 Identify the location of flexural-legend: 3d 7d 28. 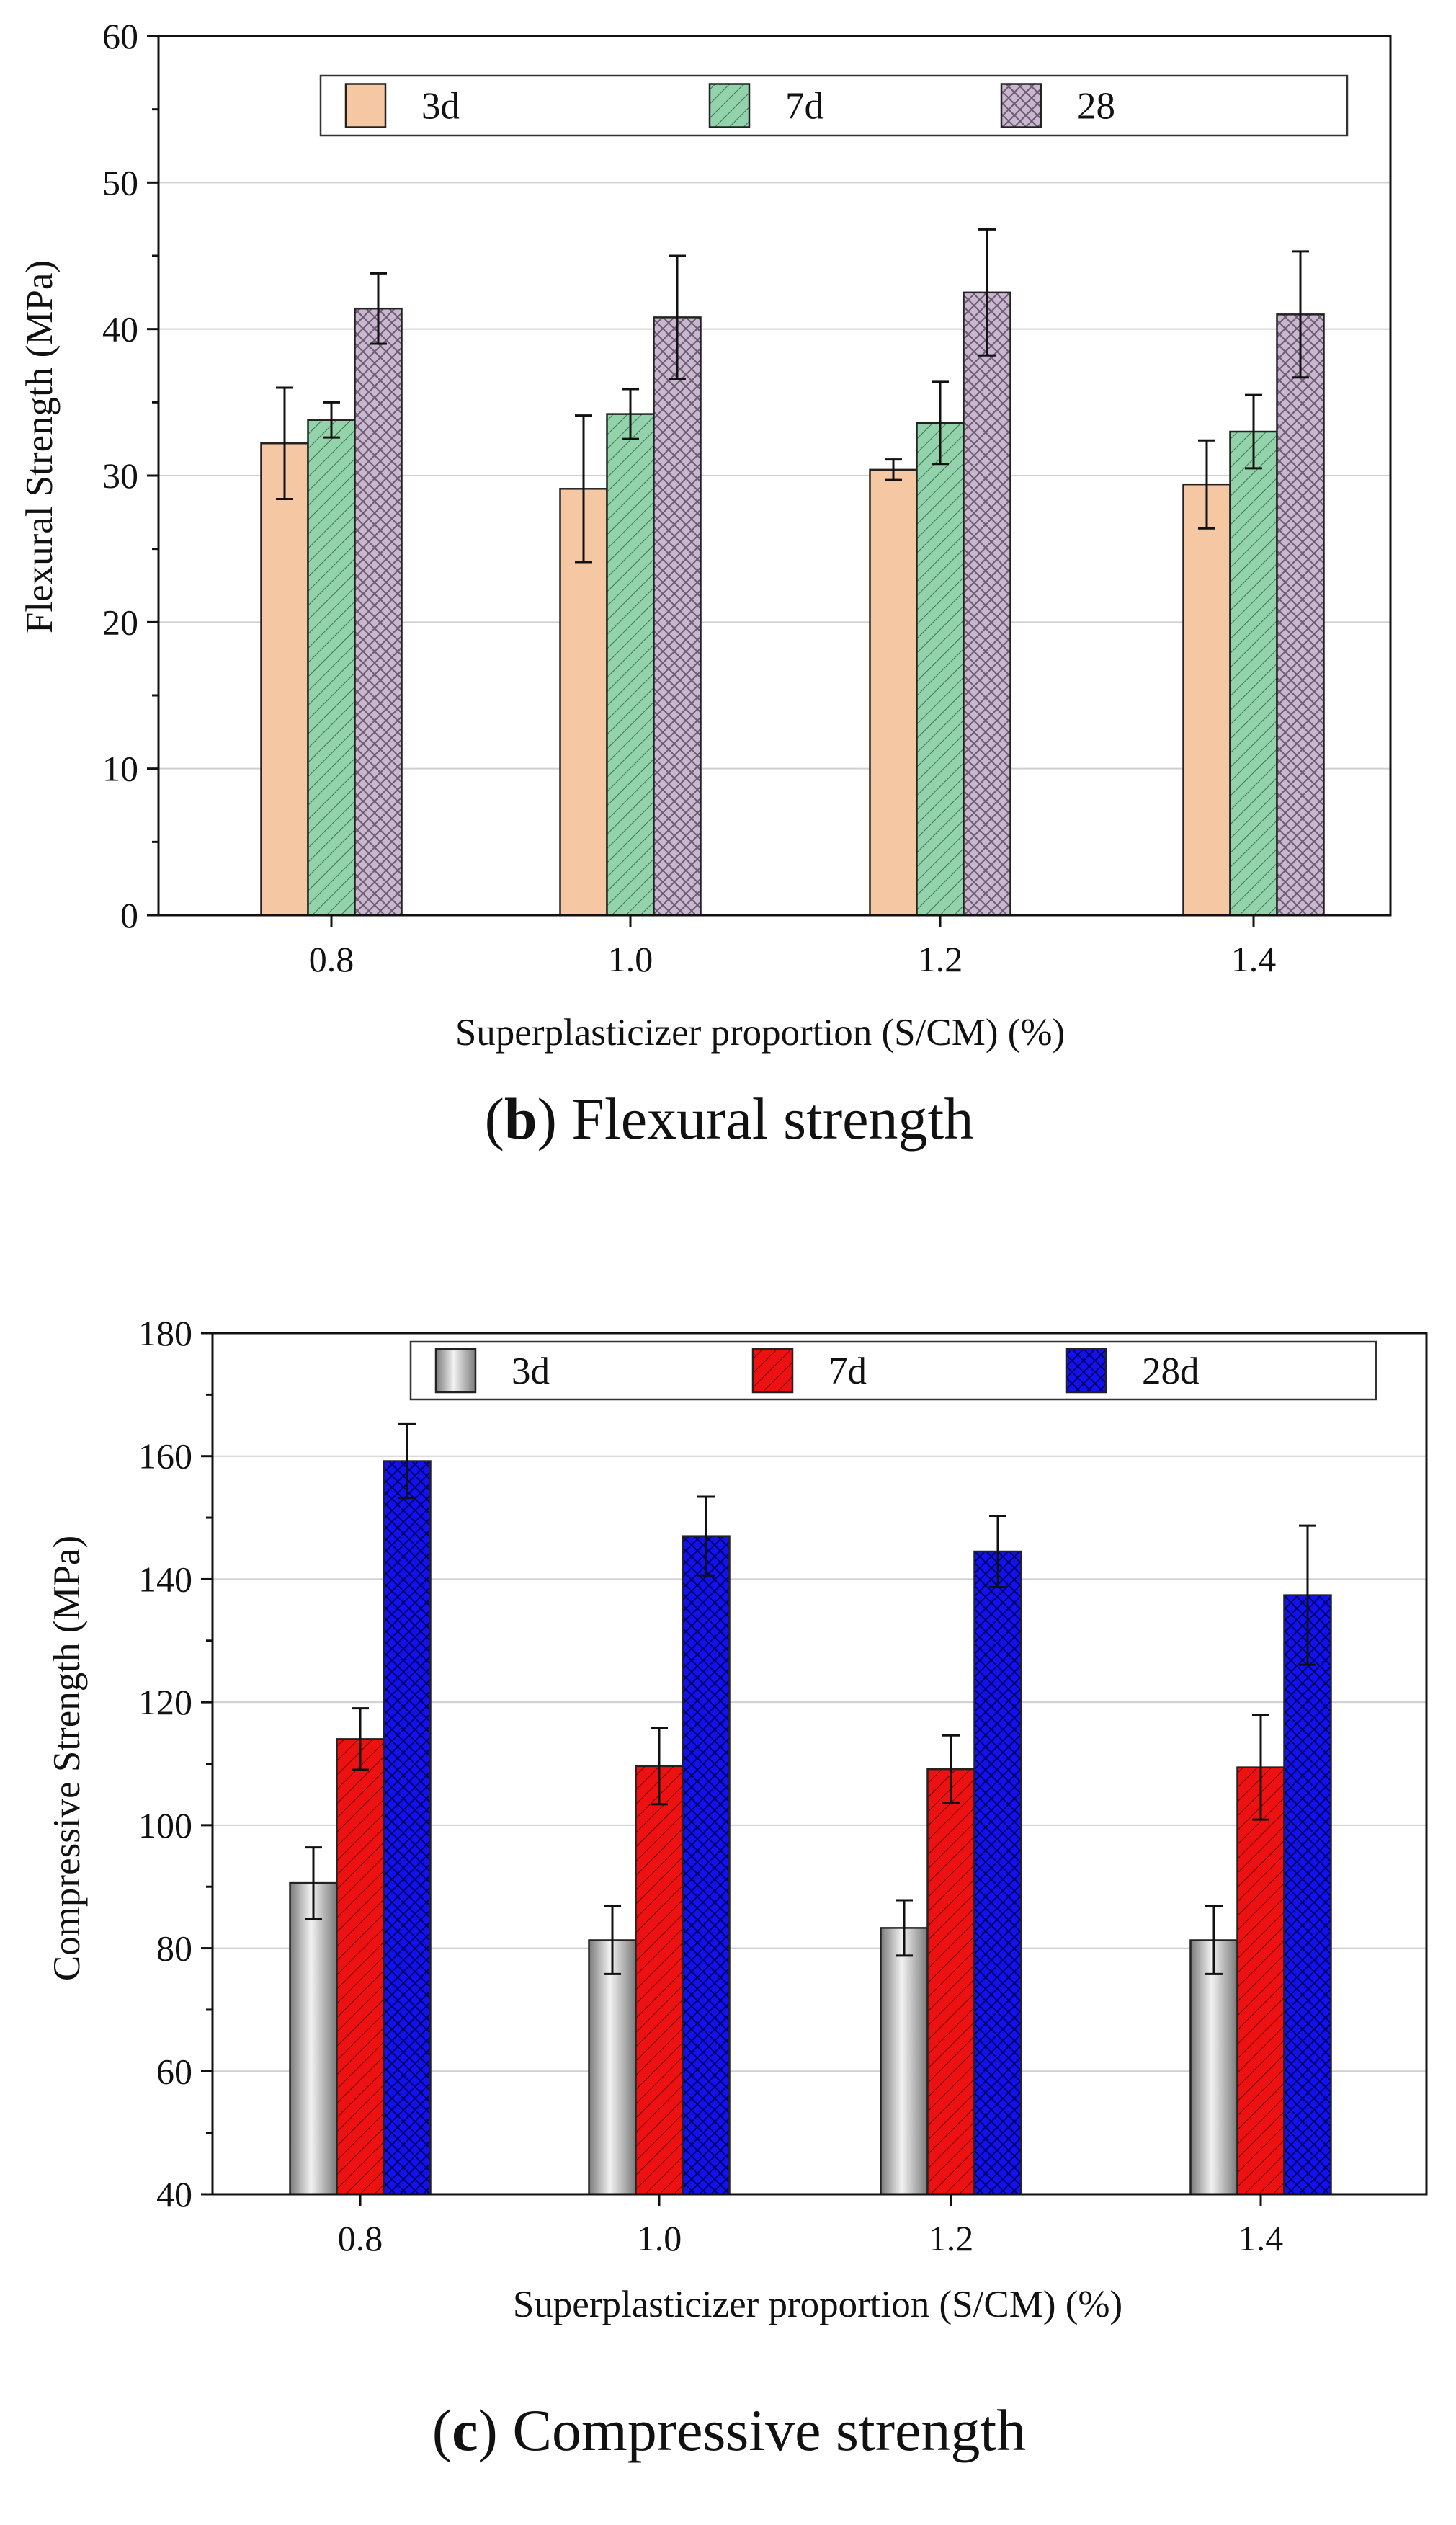
(834, 105).